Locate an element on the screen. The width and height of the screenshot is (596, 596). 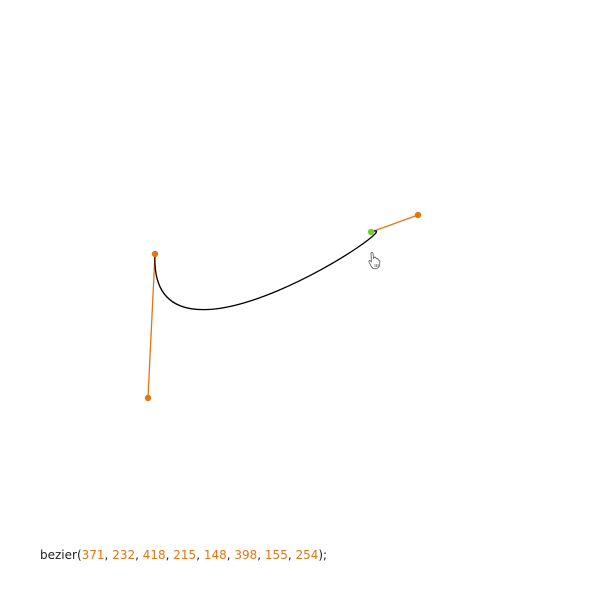
code-number: 148 is located at coordinates (215, 555).